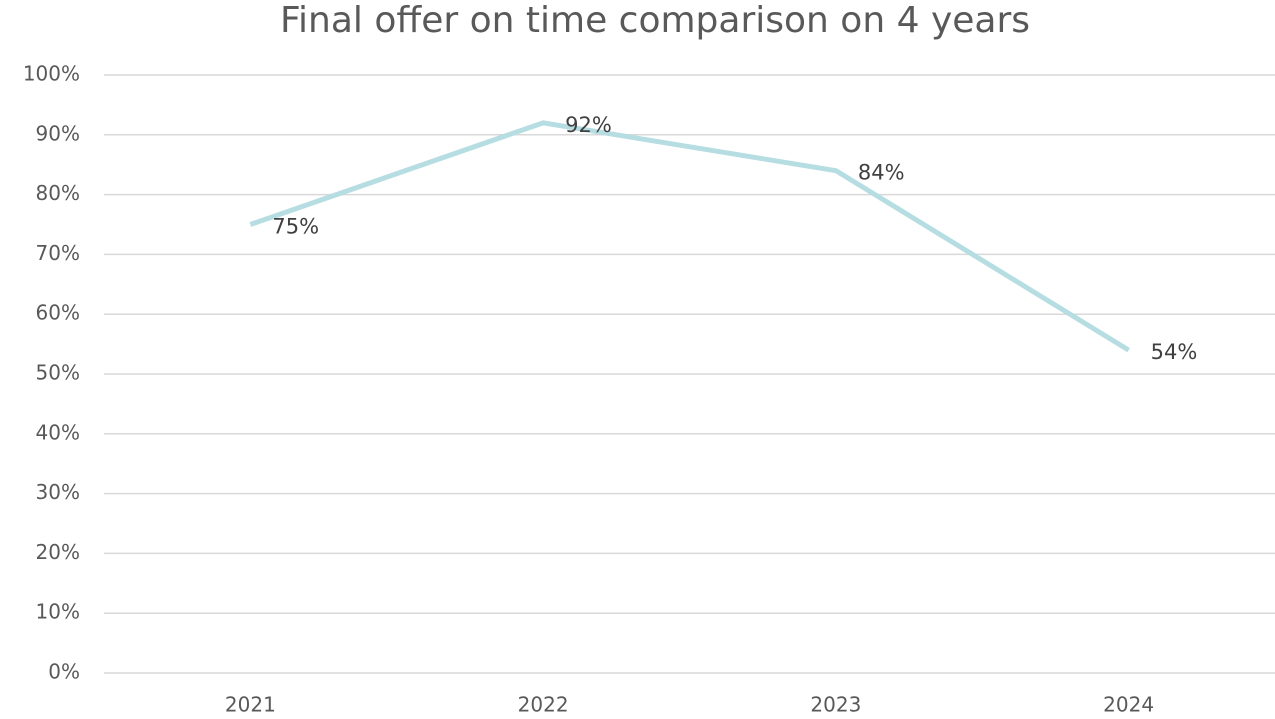 The height and width of the screenshot is (719, 1275). Describe the element at coordinates (64, 672) in the screenshot. I see `y-tick-label: 0%` at that location.